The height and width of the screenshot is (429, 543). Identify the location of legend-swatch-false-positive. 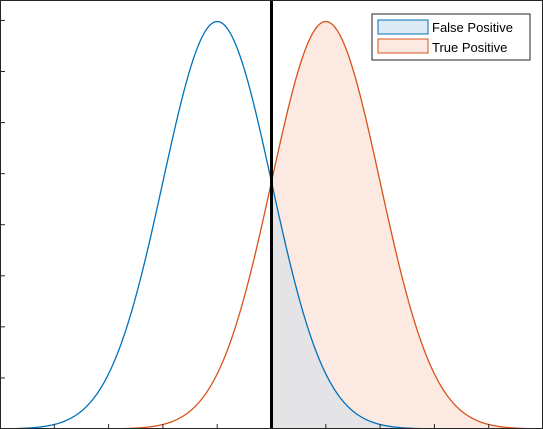
(403, 27).